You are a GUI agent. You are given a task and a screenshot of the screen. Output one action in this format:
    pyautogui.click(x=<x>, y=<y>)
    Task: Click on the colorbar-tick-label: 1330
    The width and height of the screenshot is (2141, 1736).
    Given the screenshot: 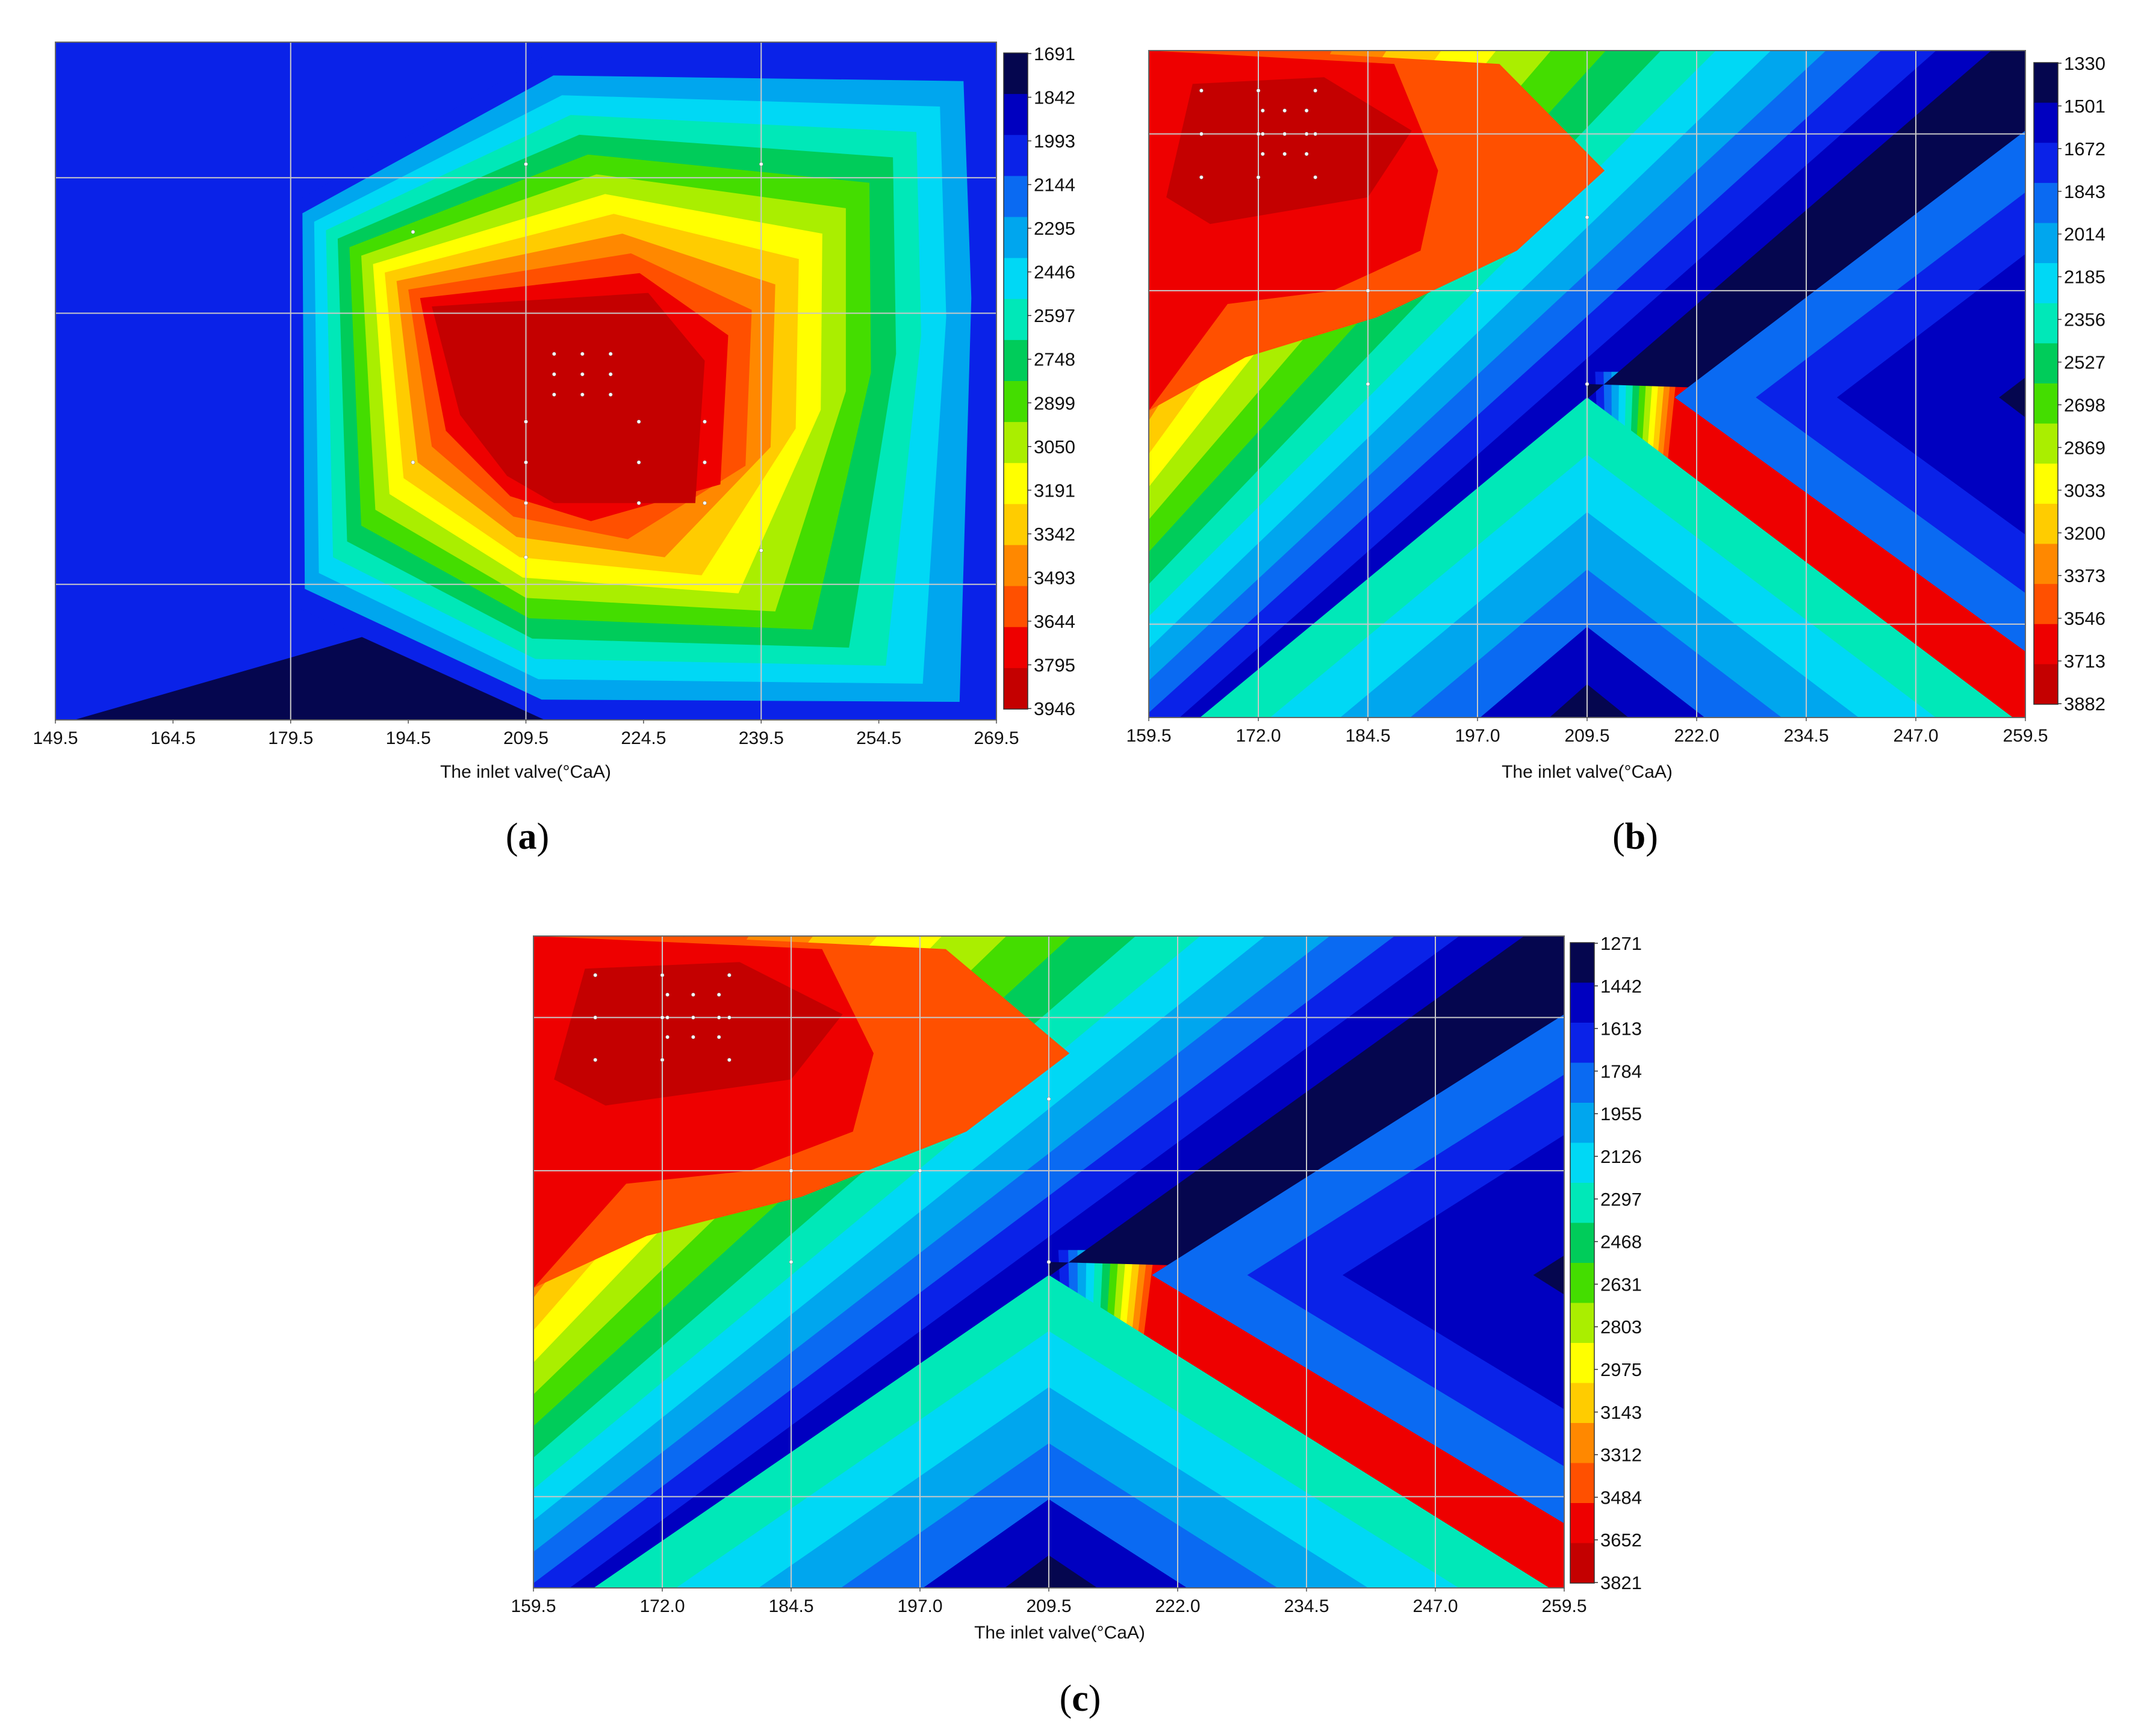 What is the action you would take?
    pyautogui.click(x=2084, y=63)
    